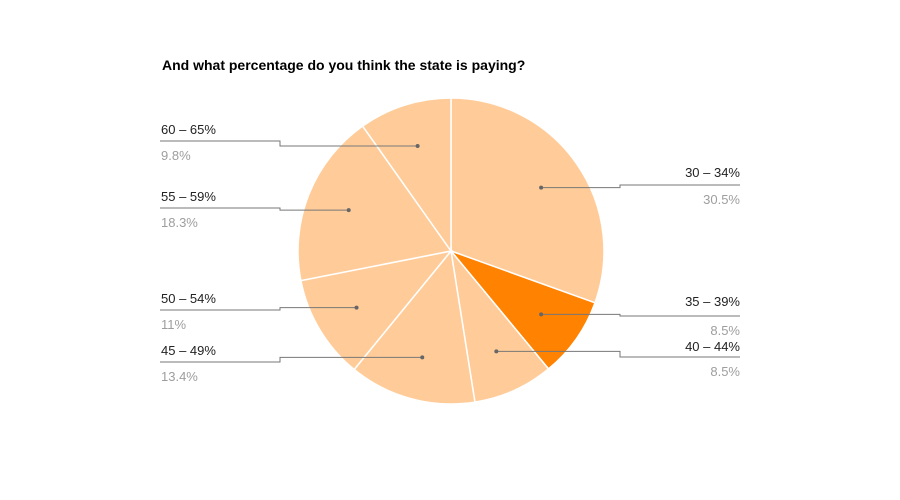 This screenshot has height=500, width=900. What do you see at coordinates (712, 172) in the screenshot?
I see `slice-label-1: 30 – 34%` at bounding box center [712, 172].